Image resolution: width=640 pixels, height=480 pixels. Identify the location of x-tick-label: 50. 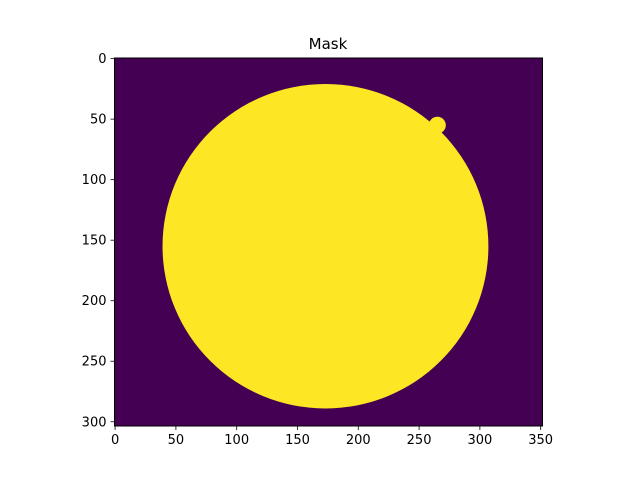
(176, 440).